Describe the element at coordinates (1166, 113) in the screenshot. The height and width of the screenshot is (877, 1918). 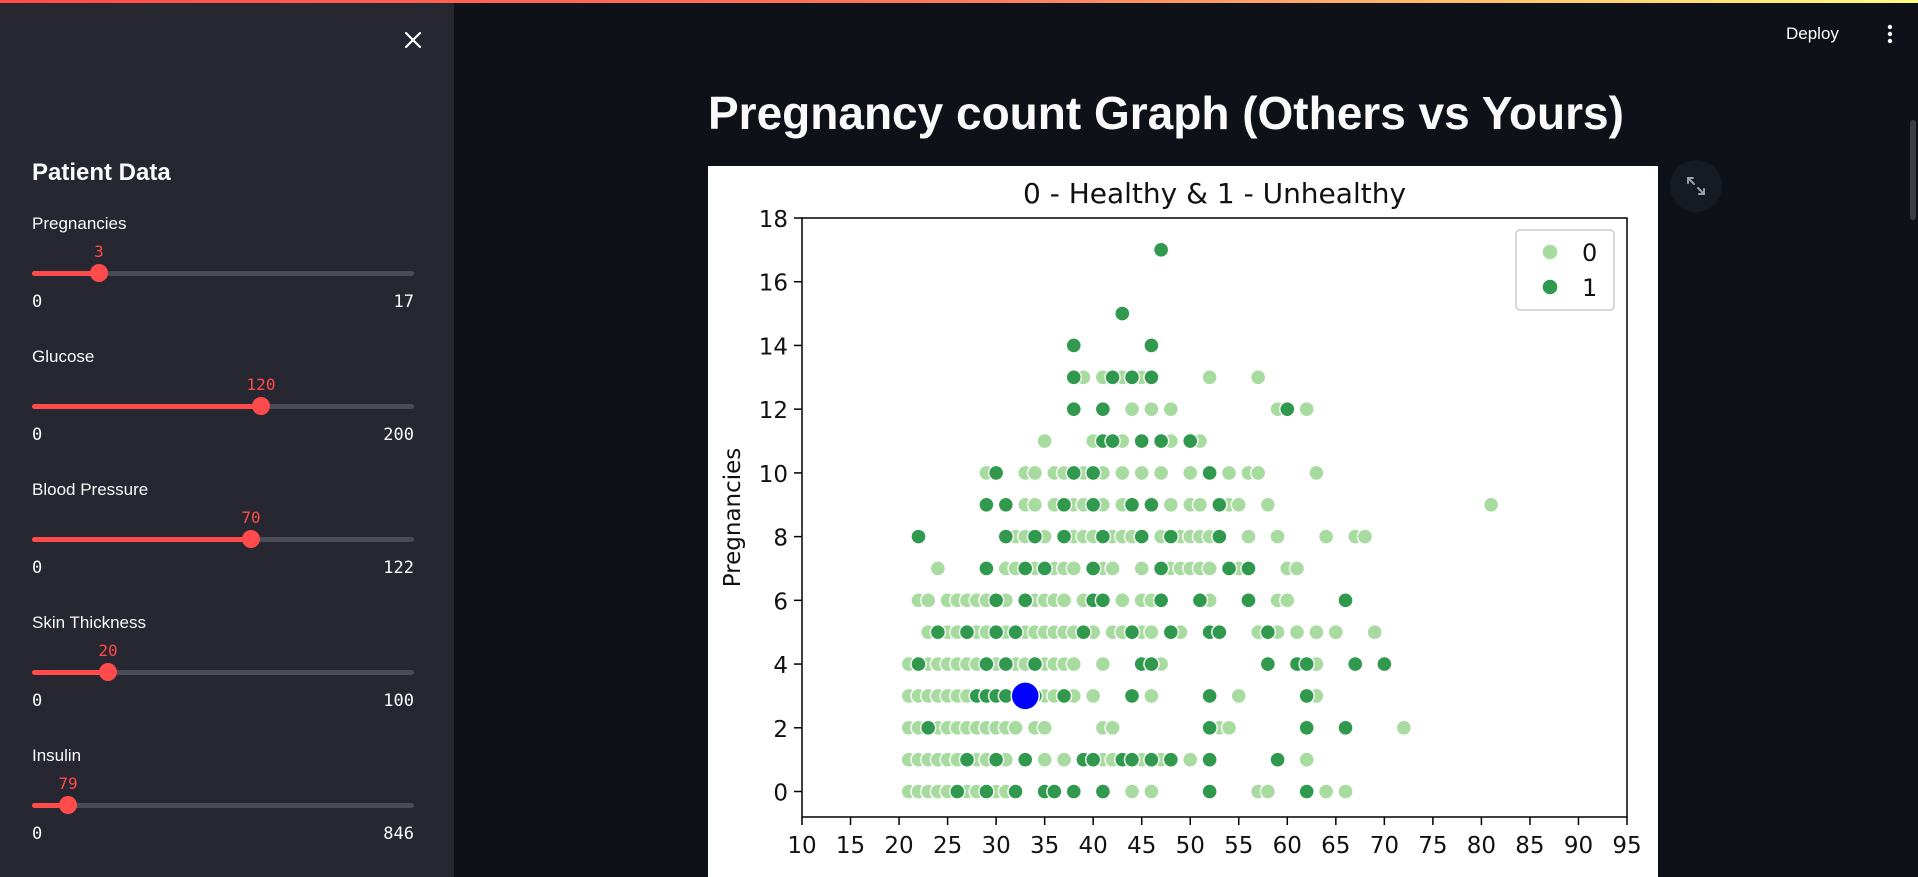
I see `page-title: Pregnancy count Graph (Others vs Yours)` at that location.